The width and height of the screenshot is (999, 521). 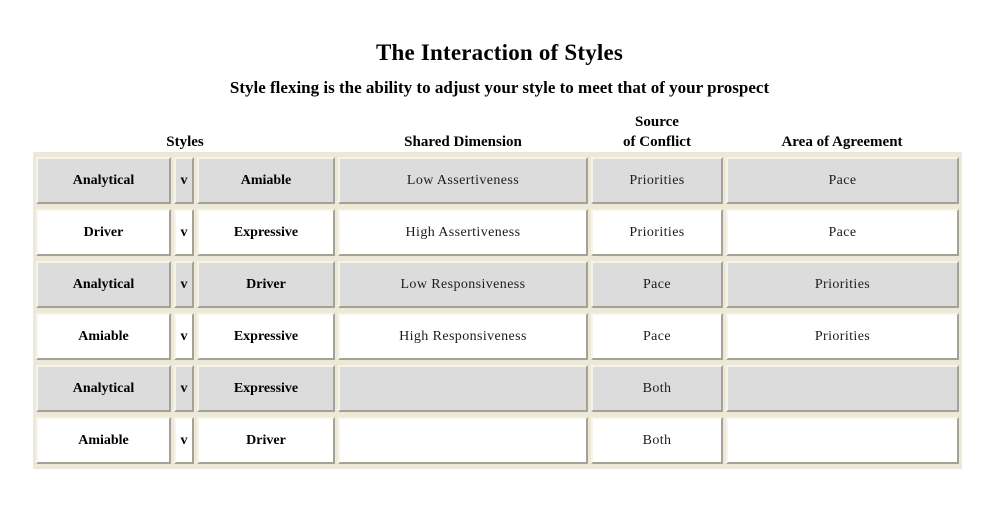 I want to click on table-row: Amiable v Driver Both, so click(x=497, y=440).